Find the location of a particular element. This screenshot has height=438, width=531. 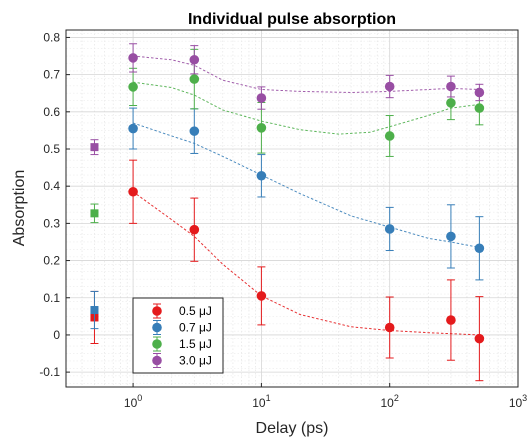

y-tick-label: 0.8 is located at coordinates (51, 37).